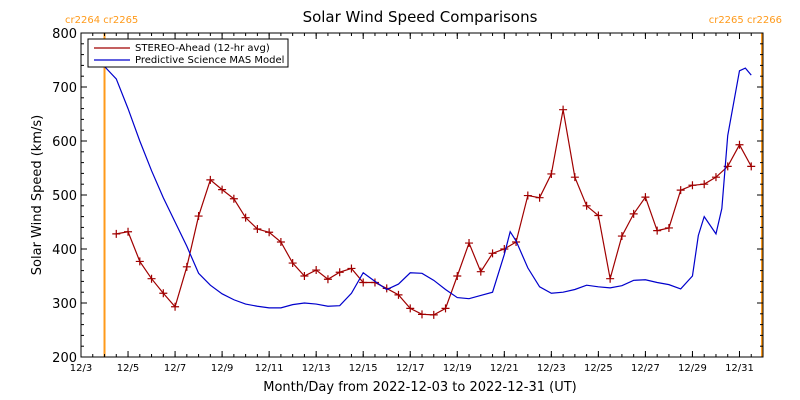 The image size is (800, 400). I want to click on y-tick-label: 500, so click(64, 196).